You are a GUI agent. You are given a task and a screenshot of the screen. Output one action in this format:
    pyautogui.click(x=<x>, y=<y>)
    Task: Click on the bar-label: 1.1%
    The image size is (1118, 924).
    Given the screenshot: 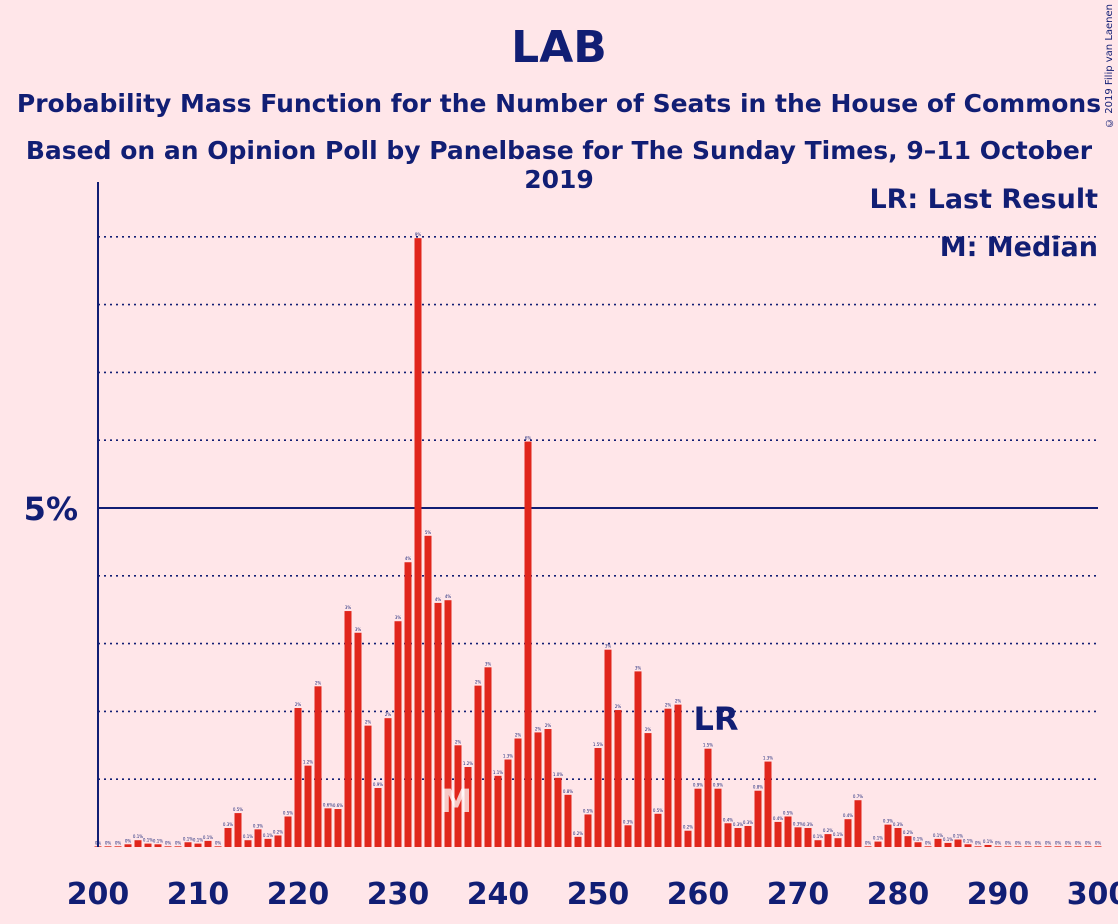 What is the action you would take?
    pyautogui.click(x=498, y=772)
    